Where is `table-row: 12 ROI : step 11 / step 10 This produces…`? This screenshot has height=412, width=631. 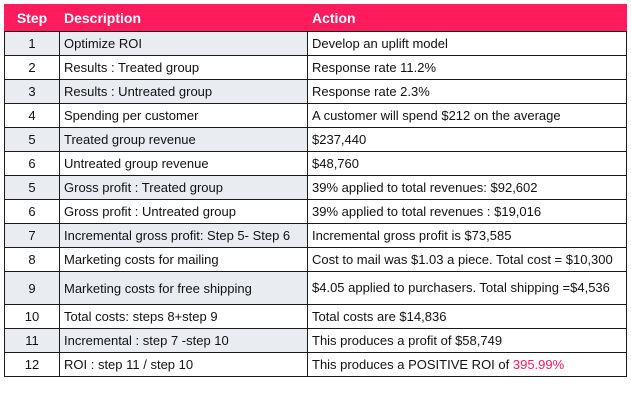 table-row: 12 ROI : step 11 / step 10 This produces… is located at coordinates (315, 364).